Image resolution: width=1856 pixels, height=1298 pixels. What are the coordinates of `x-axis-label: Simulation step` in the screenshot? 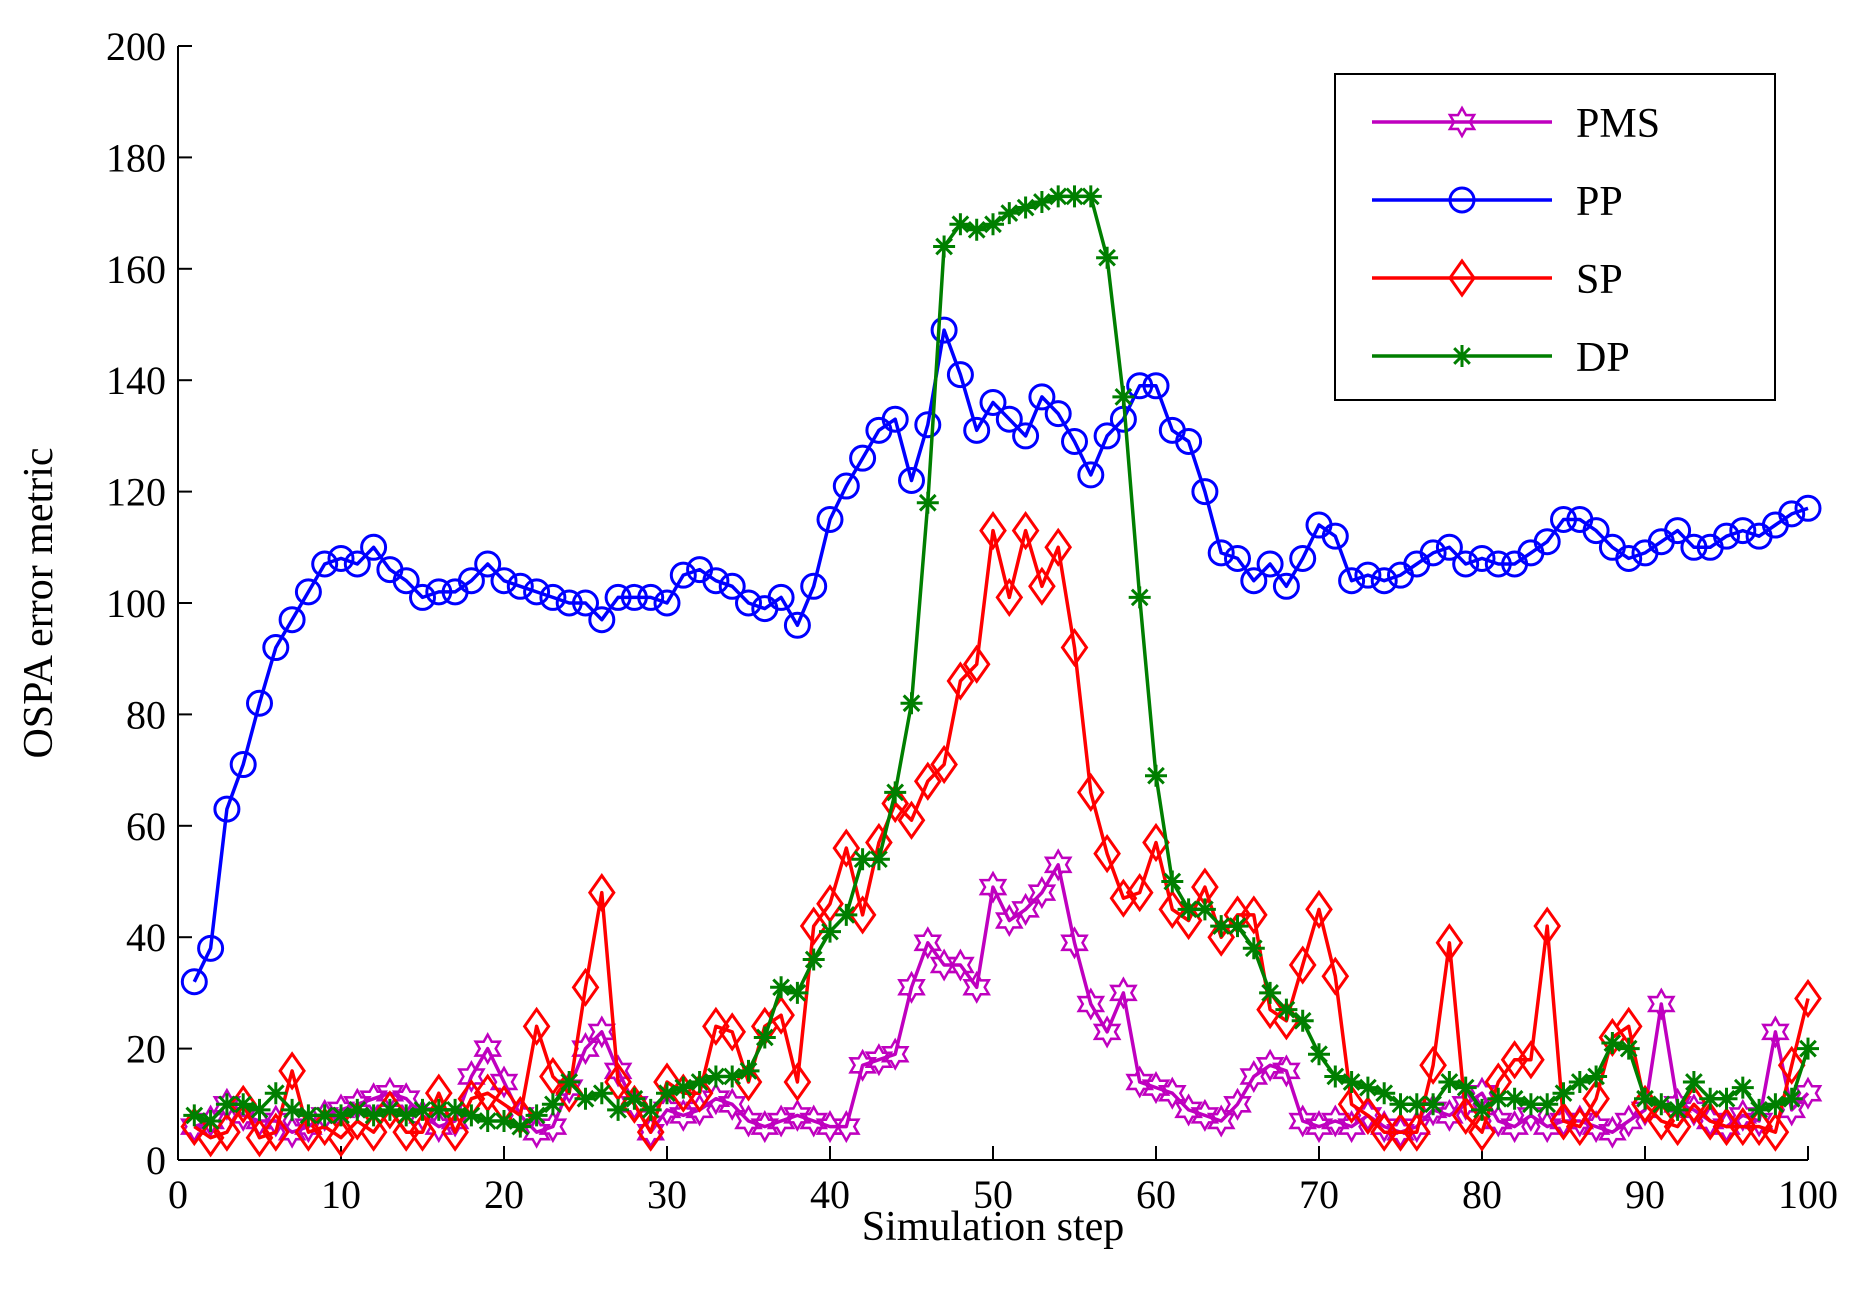 It's located at (993, 1227).